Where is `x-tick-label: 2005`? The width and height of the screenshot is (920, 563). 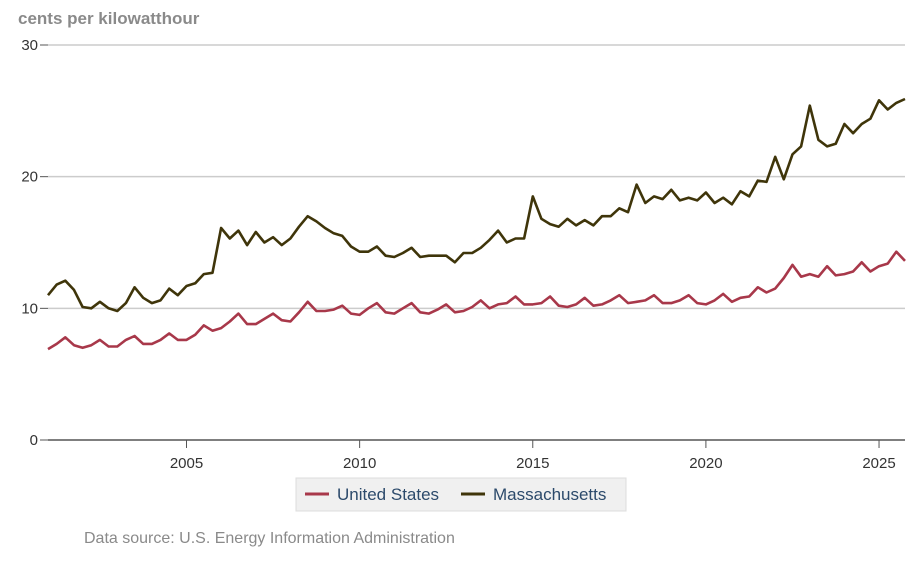 x-tick-label: 2005 is located at coordinates (186, 463).